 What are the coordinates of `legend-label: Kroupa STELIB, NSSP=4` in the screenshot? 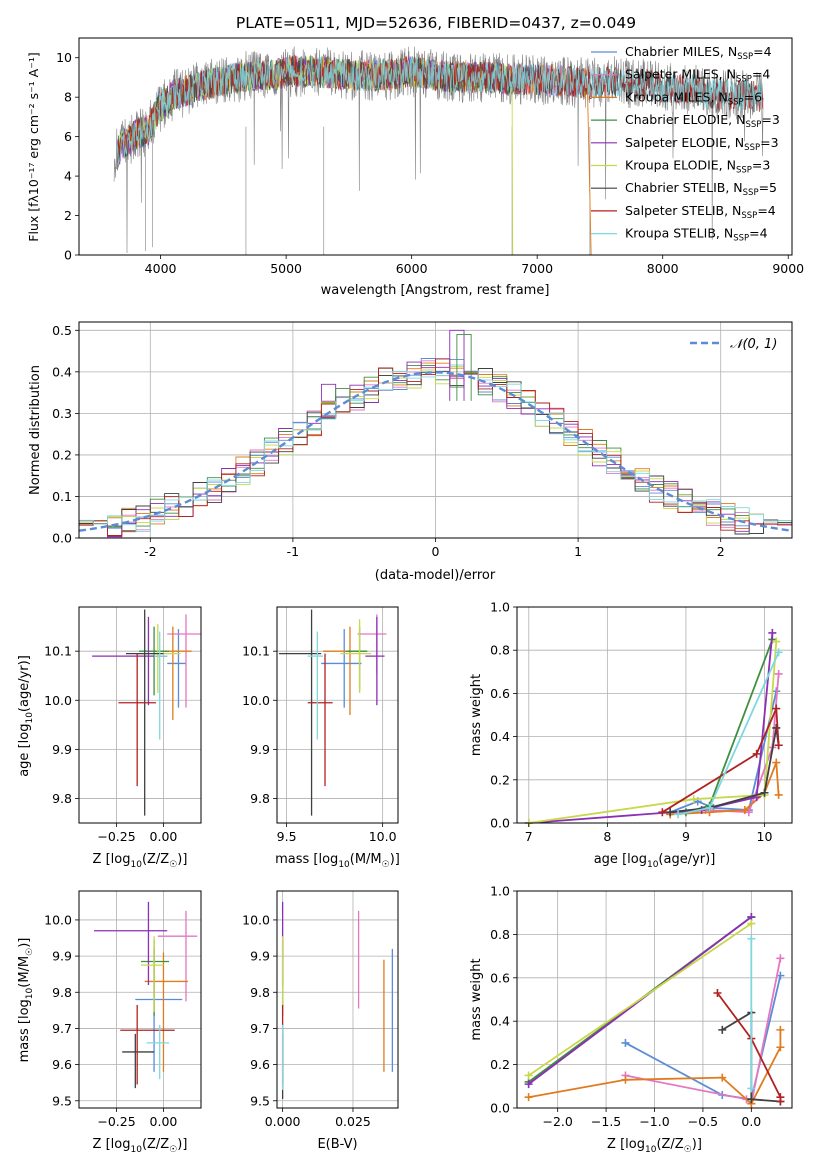 It's located at (696, 235).